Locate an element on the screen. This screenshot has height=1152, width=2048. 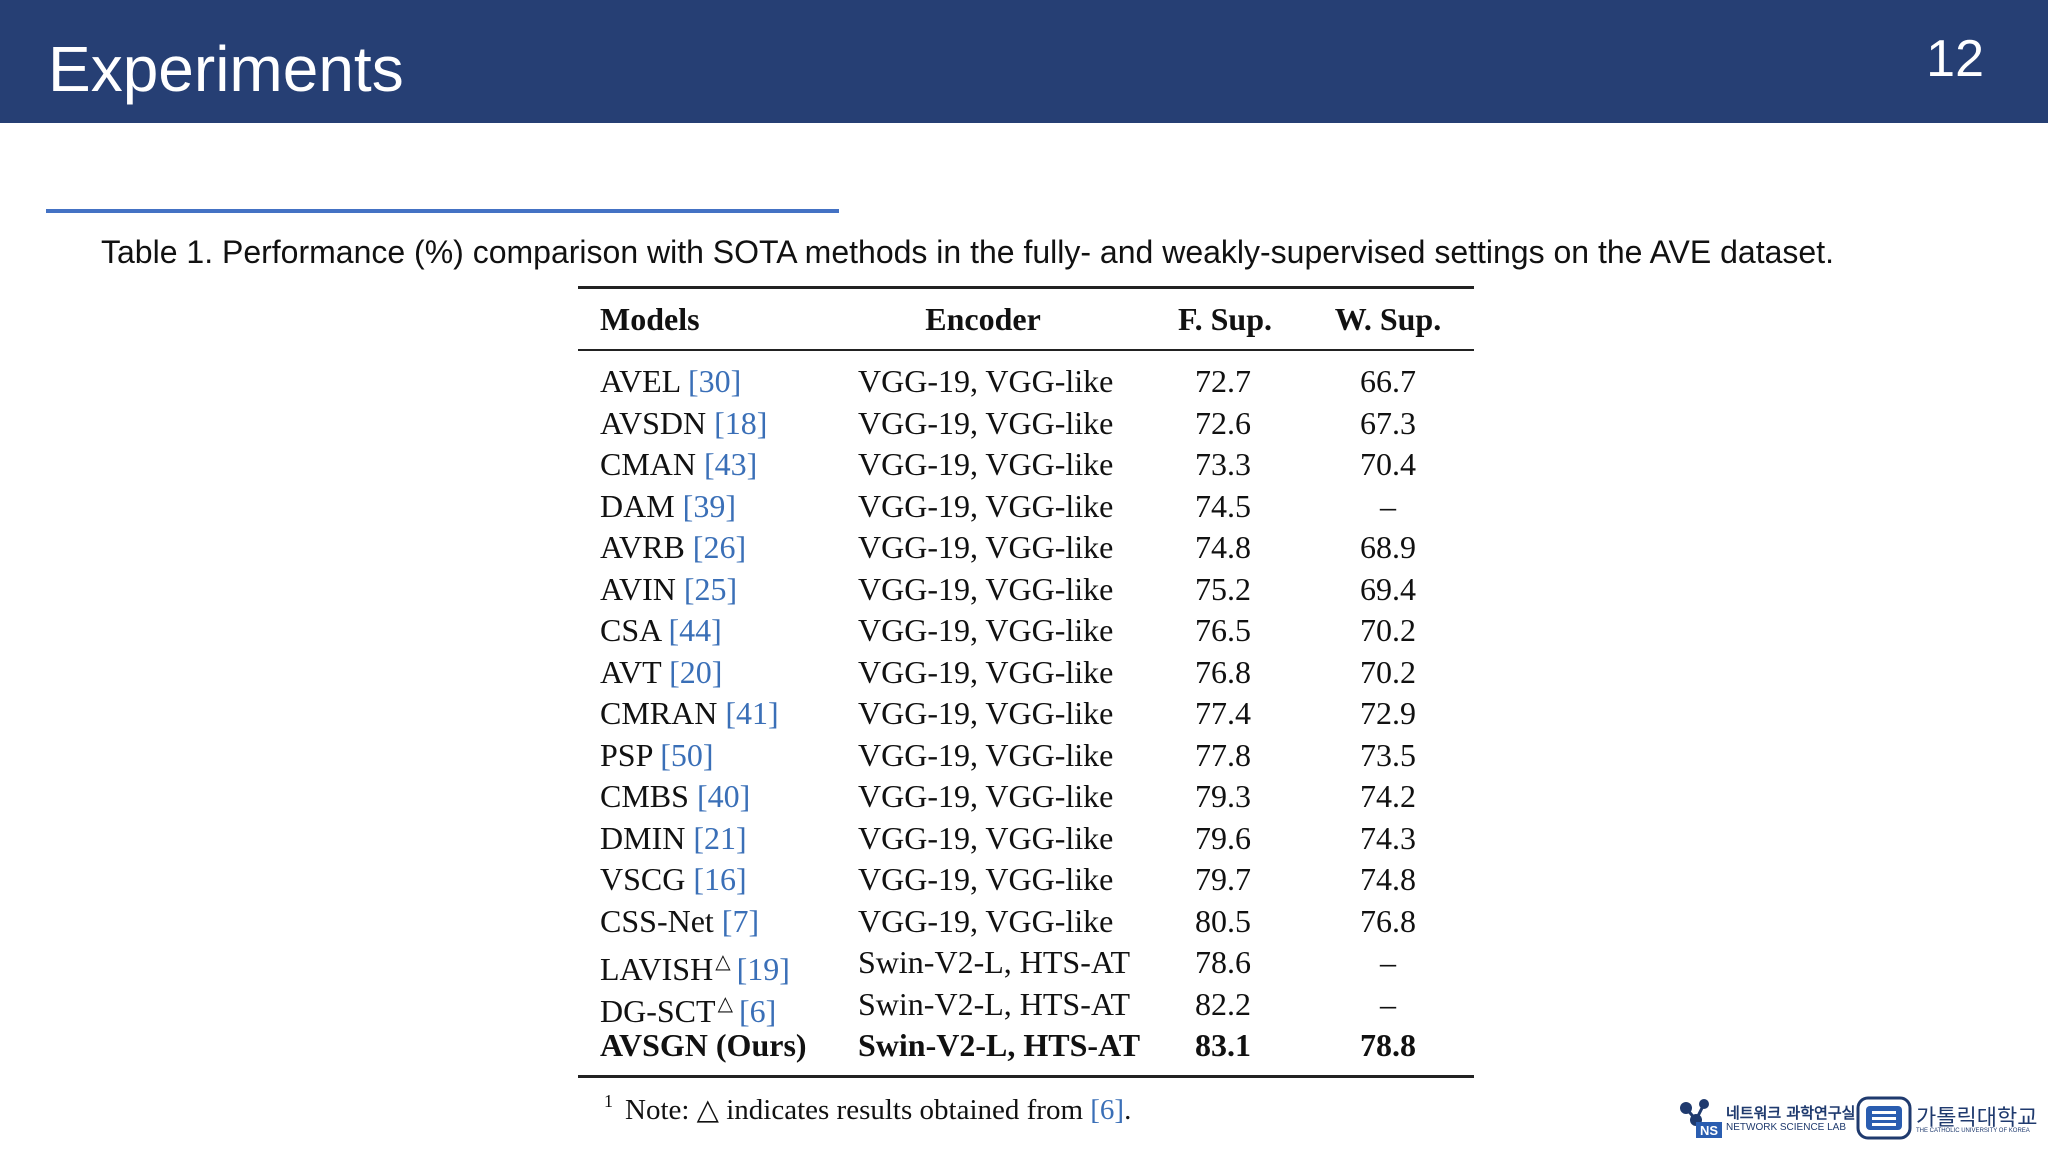
university-name-korean: 가톨릭대학교 is located at coordinates (1977, 1118).